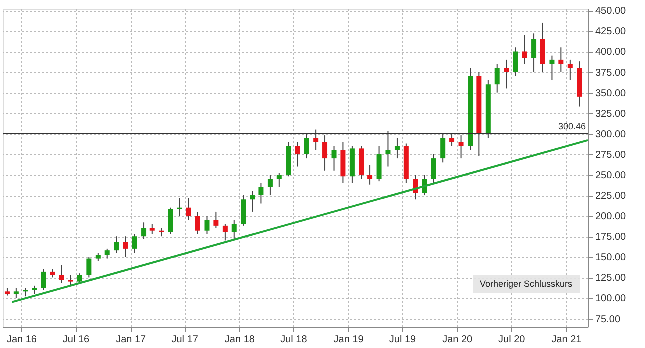 The width and height of the screenshot is (645, 348). Describe the element at coordinates (608, 320) in the screenshot. I see `y-tick-label: 75.00` at that location.